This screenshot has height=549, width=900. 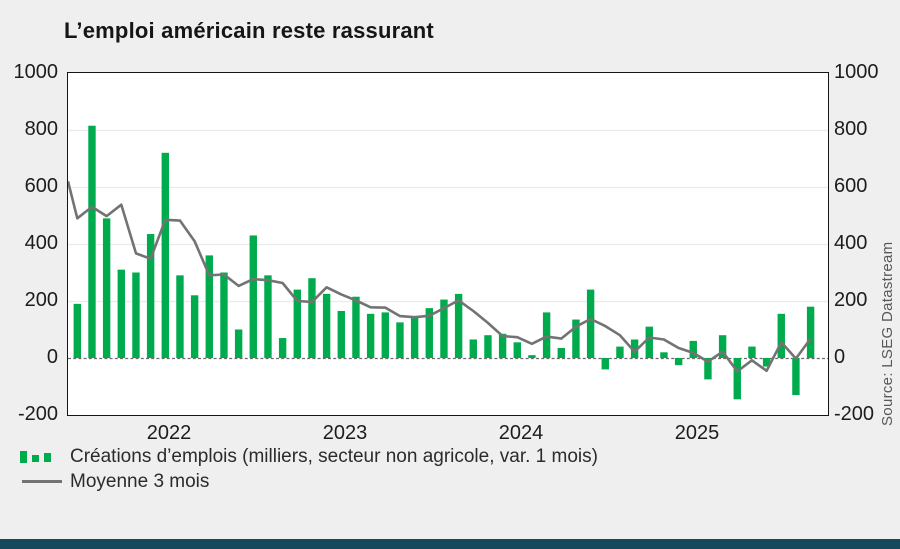 I want to click on line-swatch-segment, so click(x=42, y=481).